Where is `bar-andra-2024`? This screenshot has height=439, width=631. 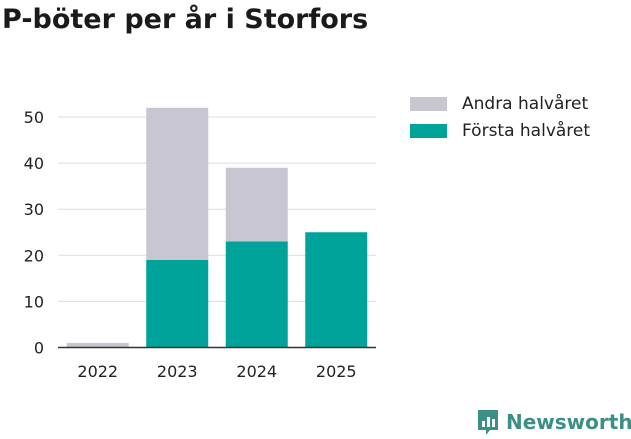
bar-andra-2024 is located at coordinates (256, 204).